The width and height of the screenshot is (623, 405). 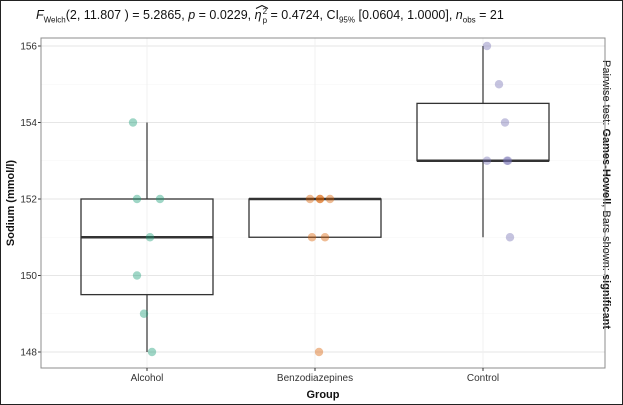 I want to click on n-label: n, so click(x=459, y=15).